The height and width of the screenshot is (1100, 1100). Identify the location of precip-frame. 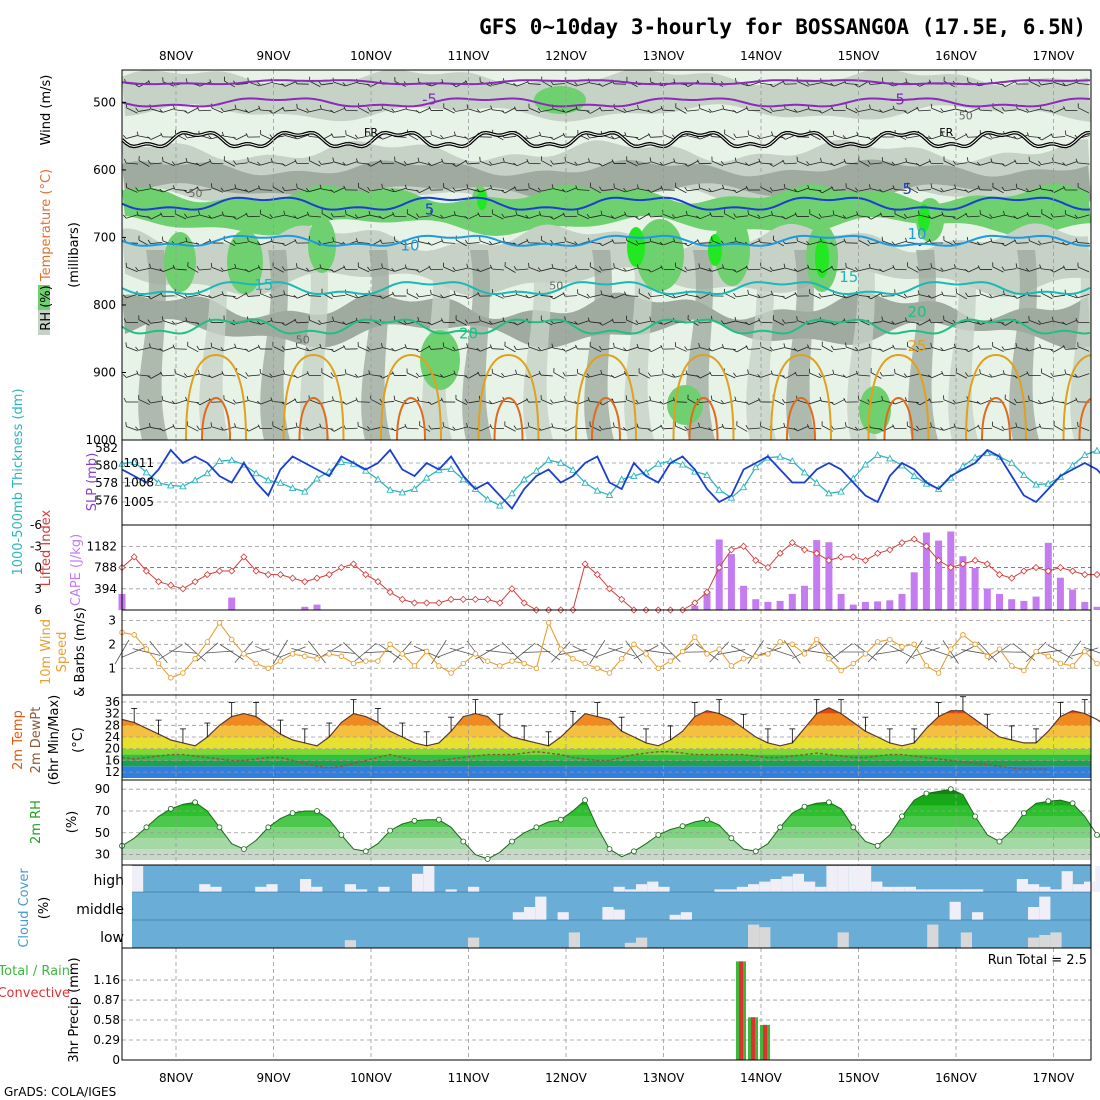
(606, 1004).